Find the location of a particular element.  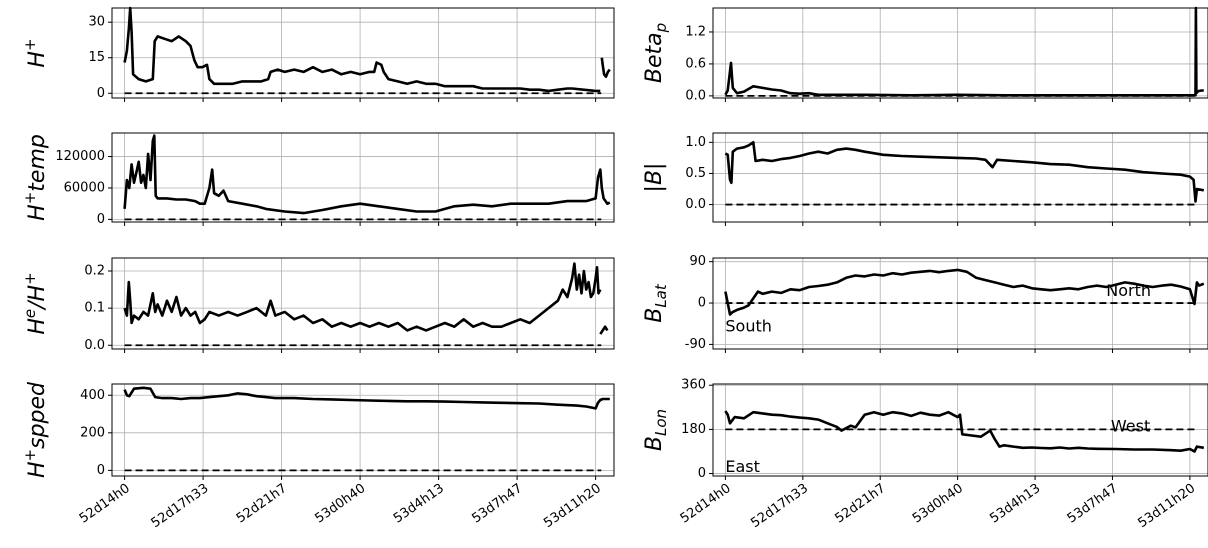

chart-panel-4: 0.0 0.5 1.0 |B| is located at coordinates (925, 179).